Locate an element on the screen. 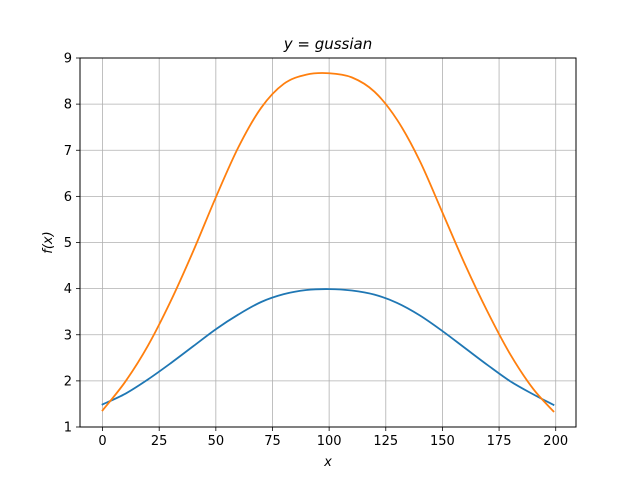  y-axis-label: f(x) is located at coordinates (48, 242).